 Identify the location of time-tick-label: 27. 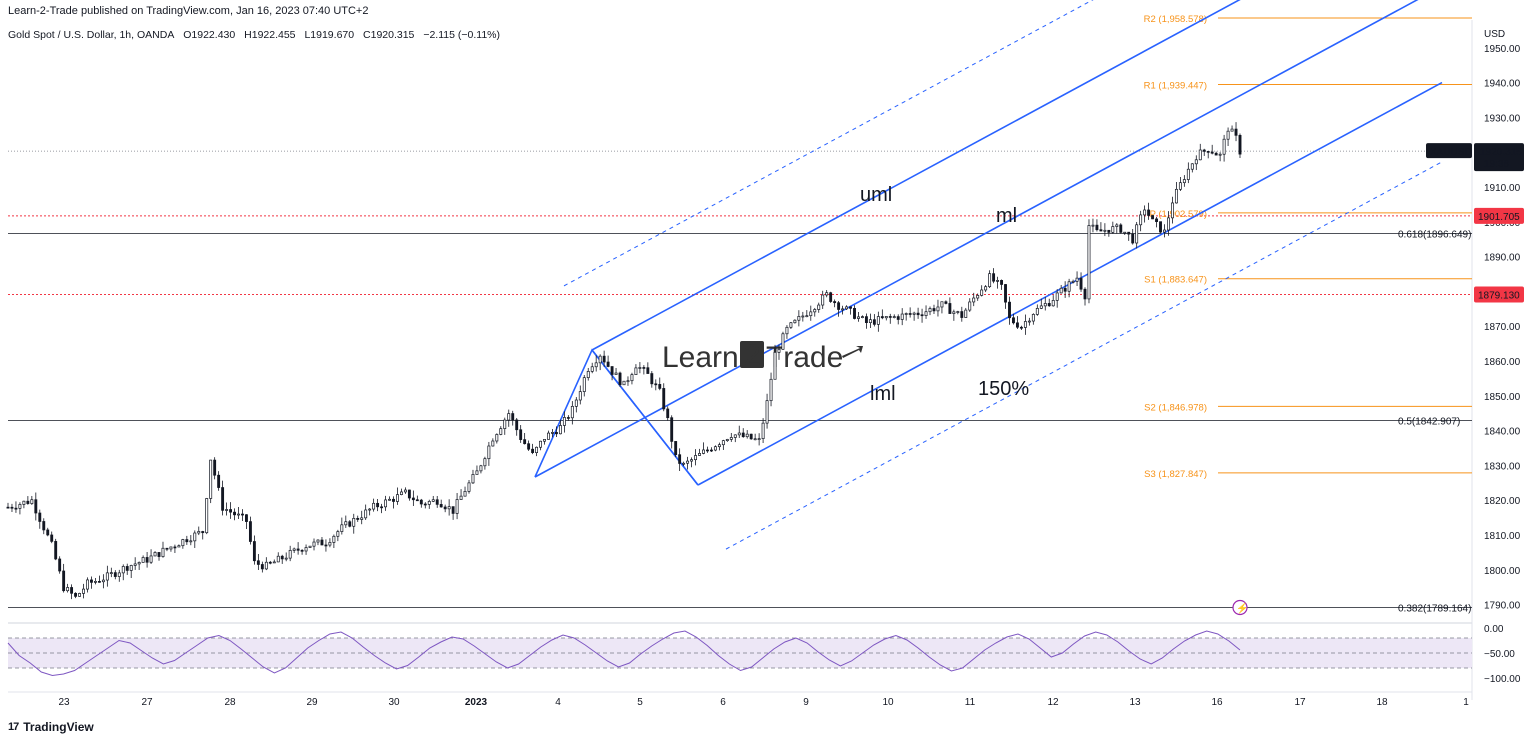
(147, 702).